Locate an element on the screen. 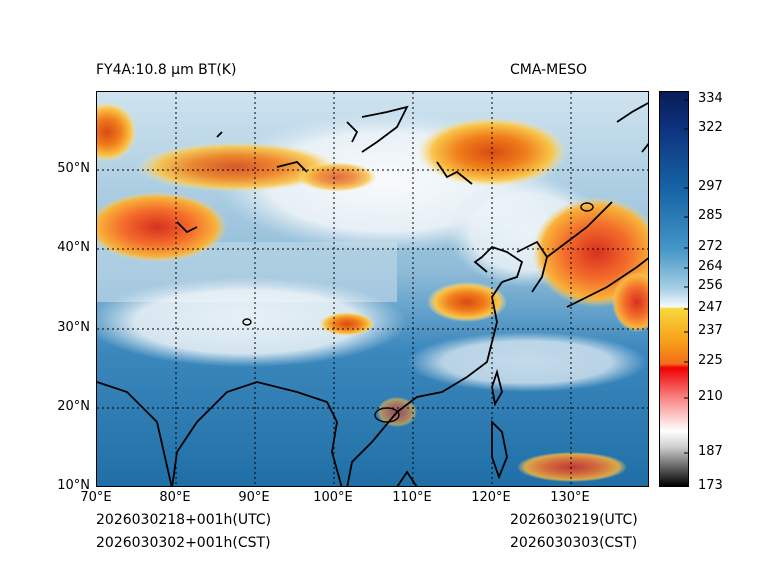 This screenshot has width=764, height=573. plot-title: FY4A:10.8 µm BT(K) is located at coordinates (166, 70).